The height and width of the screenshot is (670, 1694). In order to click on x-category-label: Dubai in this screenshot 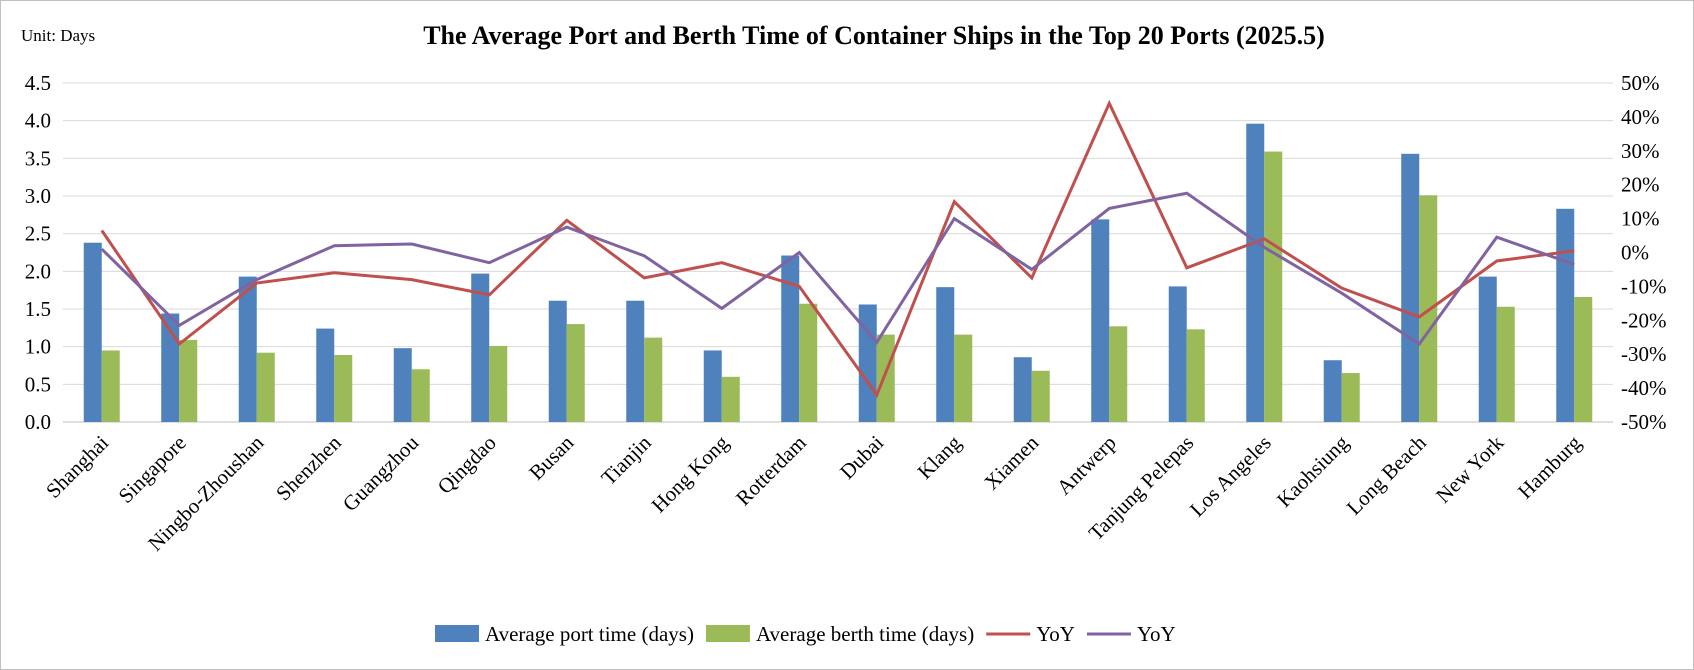, I will do `click(861, 456)`.